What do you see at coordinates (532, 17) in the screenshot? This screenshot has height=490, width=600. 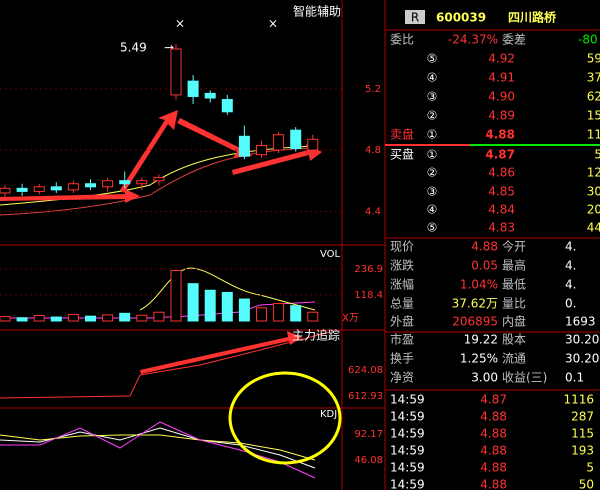 I see `stock-name: 四川路桥` at bounding box center [532, 17].